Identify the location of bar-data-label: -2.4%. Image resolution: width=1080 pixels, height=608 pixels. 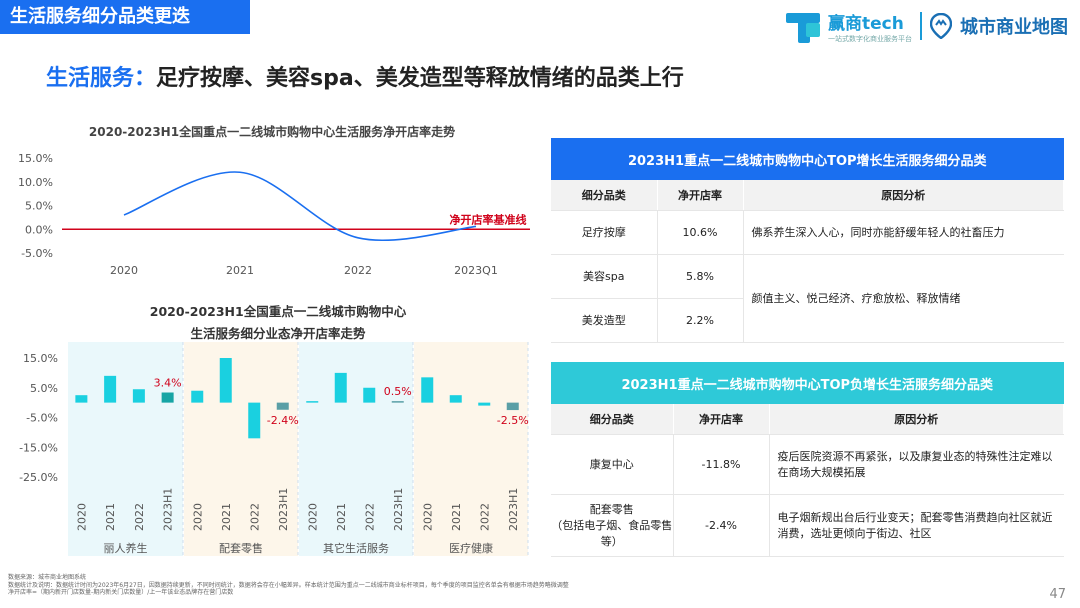
(283, 420).